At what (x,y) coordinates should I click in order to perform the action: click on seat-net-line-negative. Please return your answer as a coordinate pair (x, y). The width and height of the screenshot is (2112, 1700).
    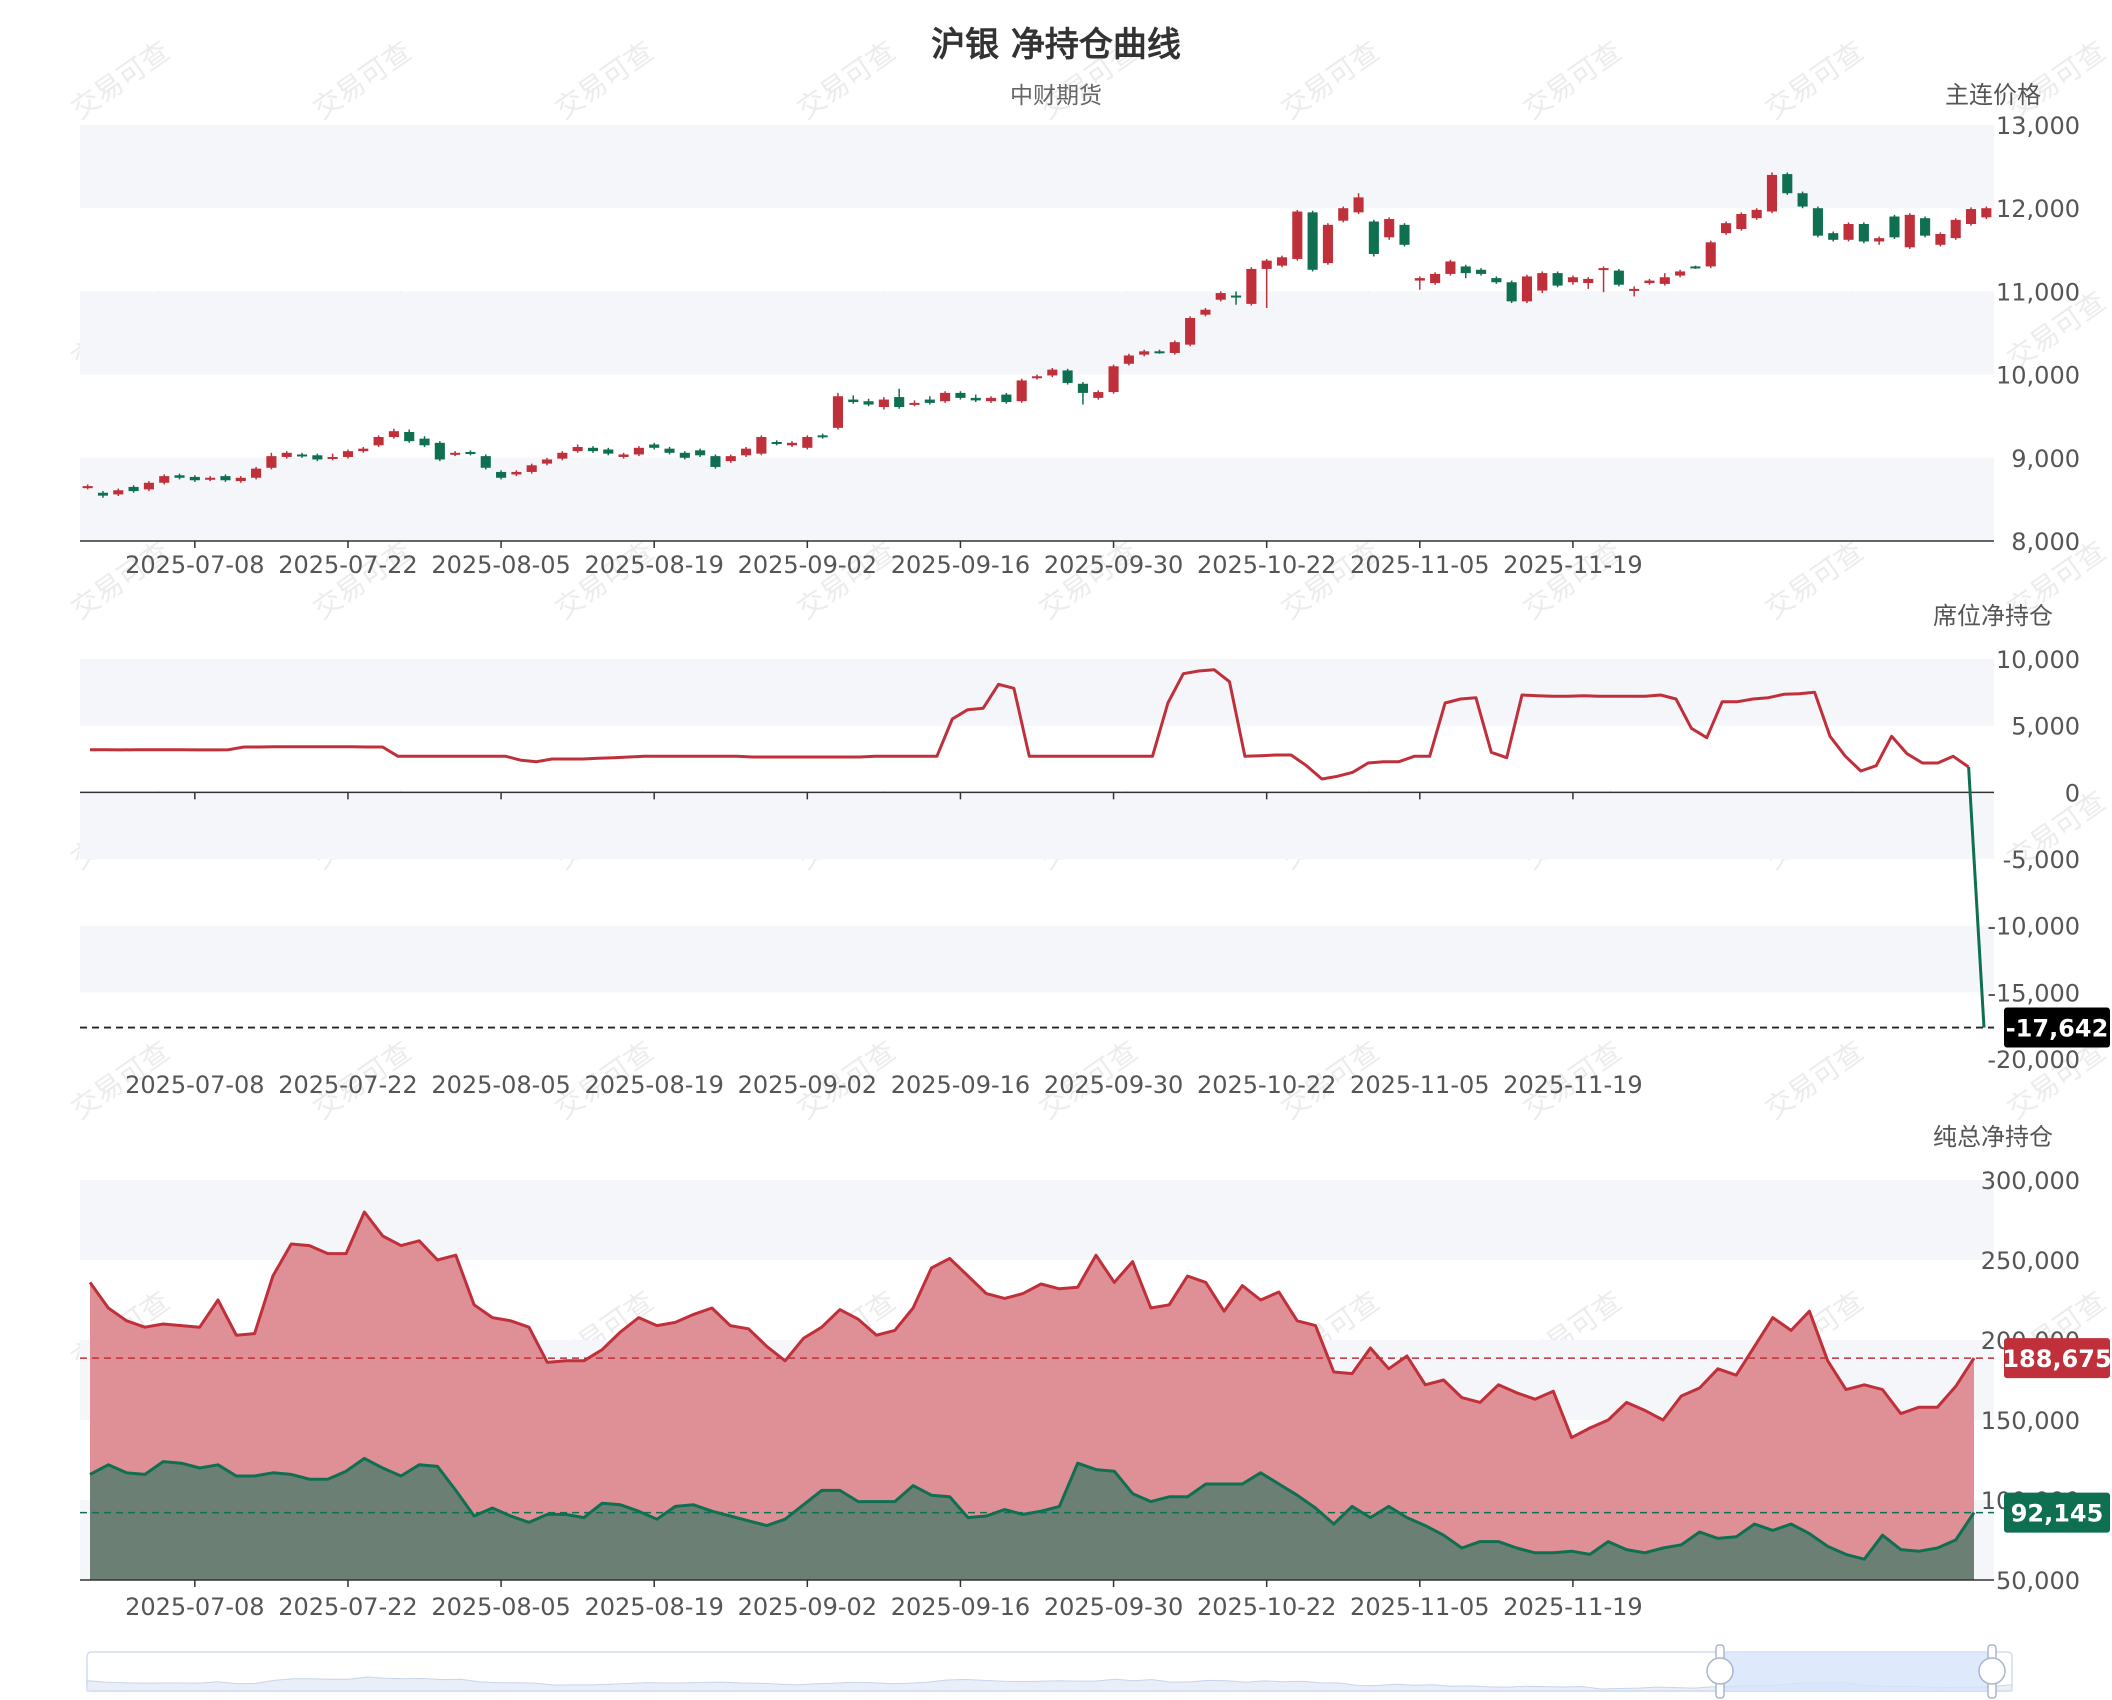
    Looking at the image, I should click on (1976, 897).